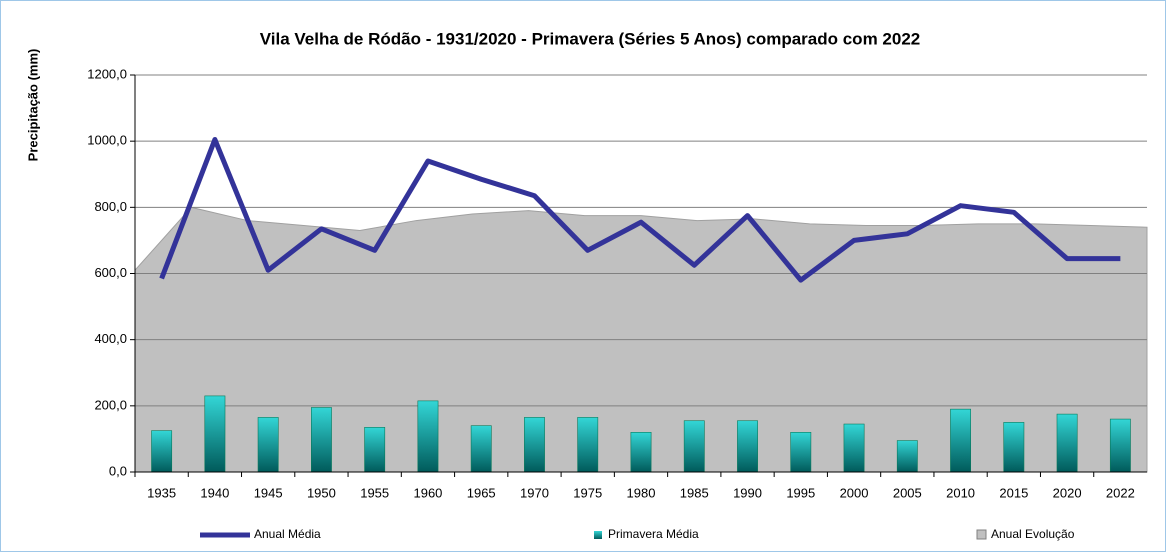 This screenshot has height=552, width=1166. Describe the element at coordinates (587, 492) in the screenshot. I see `x-tick-label: 1975` at that location.